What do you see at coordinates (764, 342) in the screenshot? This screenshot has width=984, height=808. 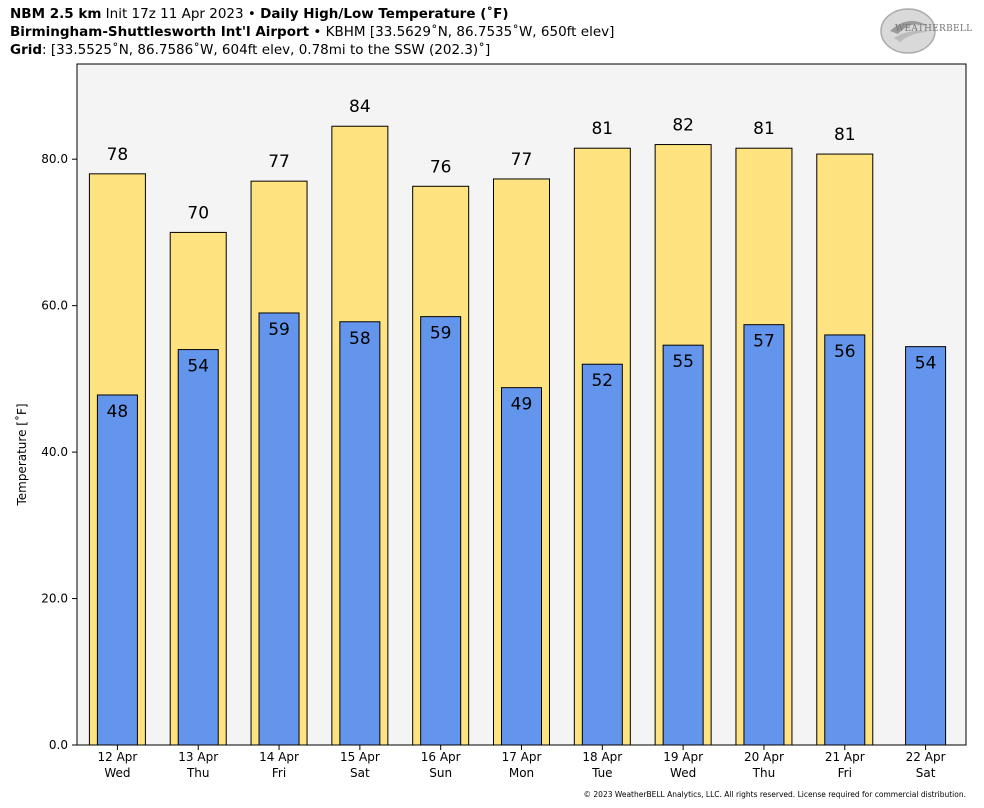 I see `low-temp-label: 57` at bounding box center [764, 342].